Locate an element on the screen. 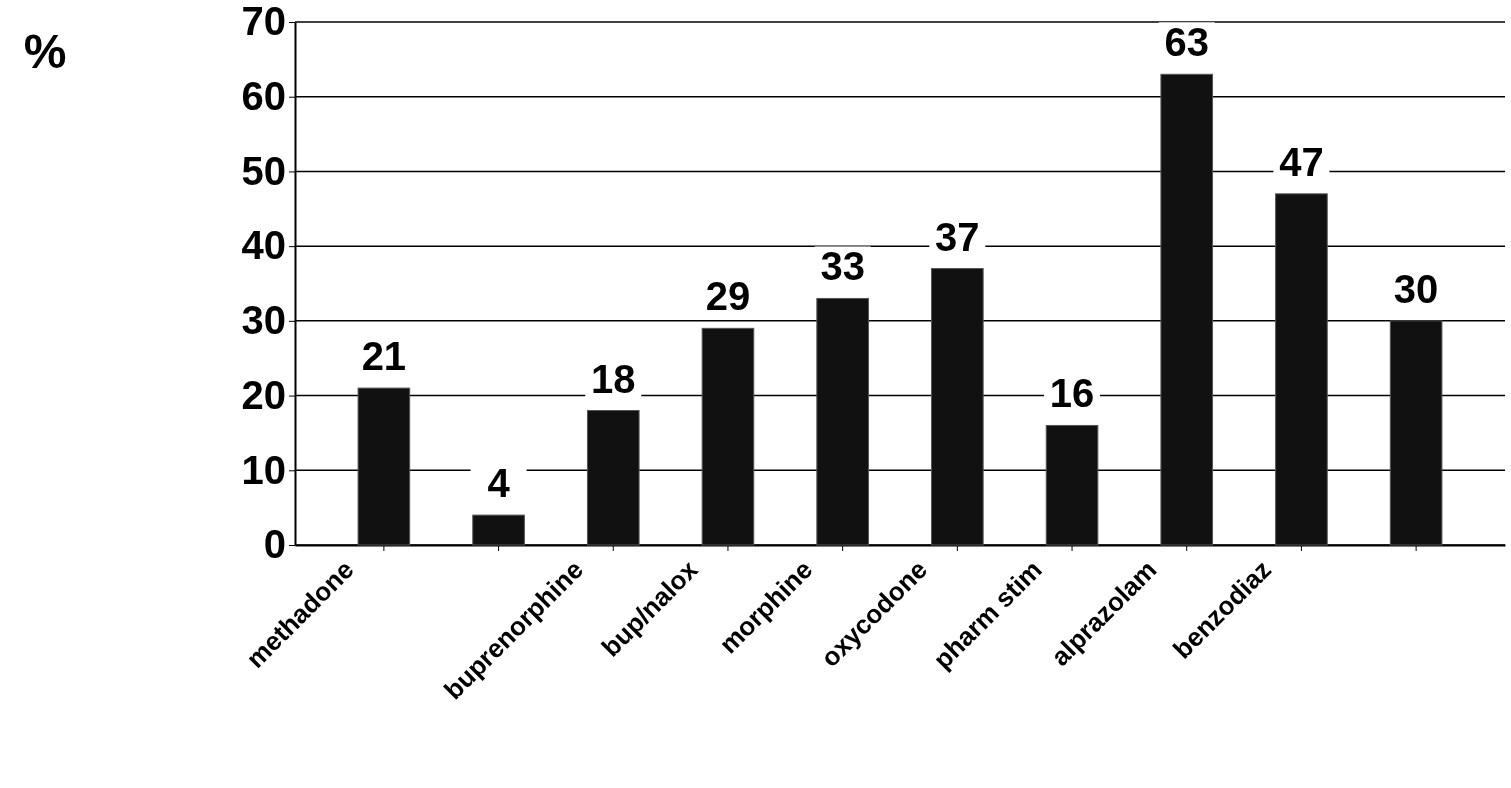 This screenshot has width=1511, height=788. data-label: 63 is located at coordinates (1186, 42).